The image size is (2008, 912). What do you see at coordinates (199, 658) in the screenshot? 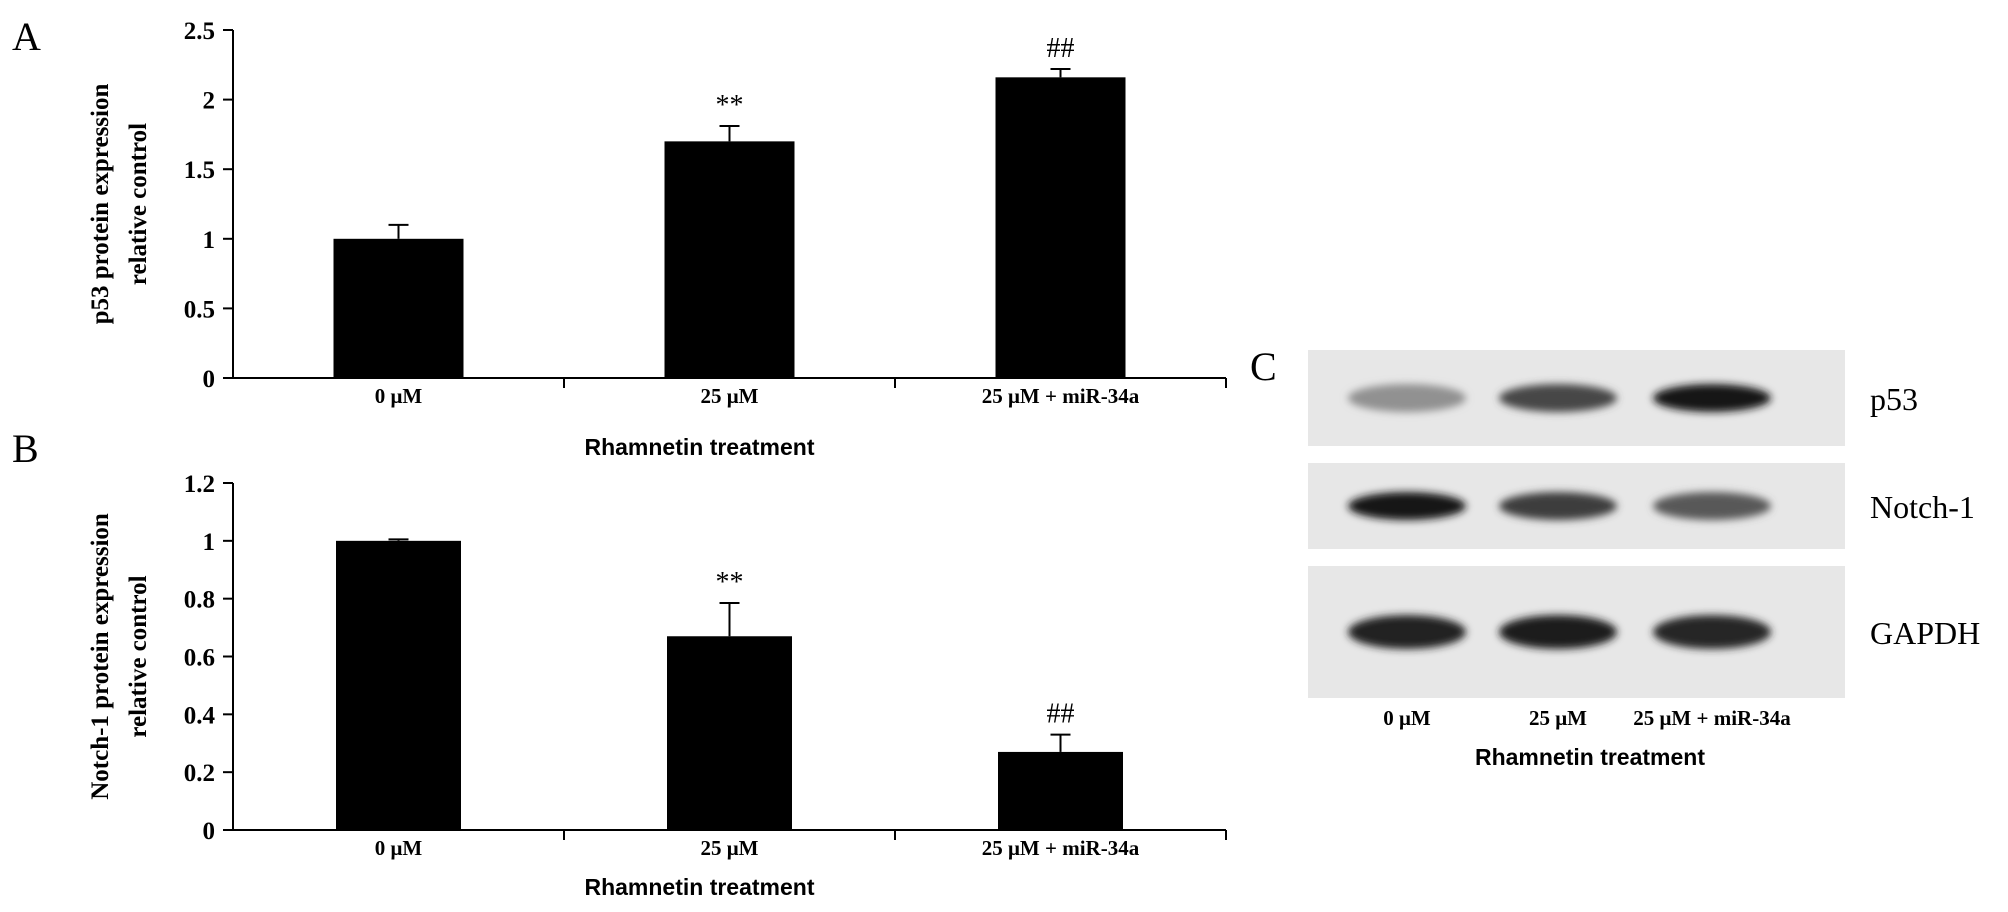
I see `y-tick-label: 0.6` at bounding box center [199, 658].